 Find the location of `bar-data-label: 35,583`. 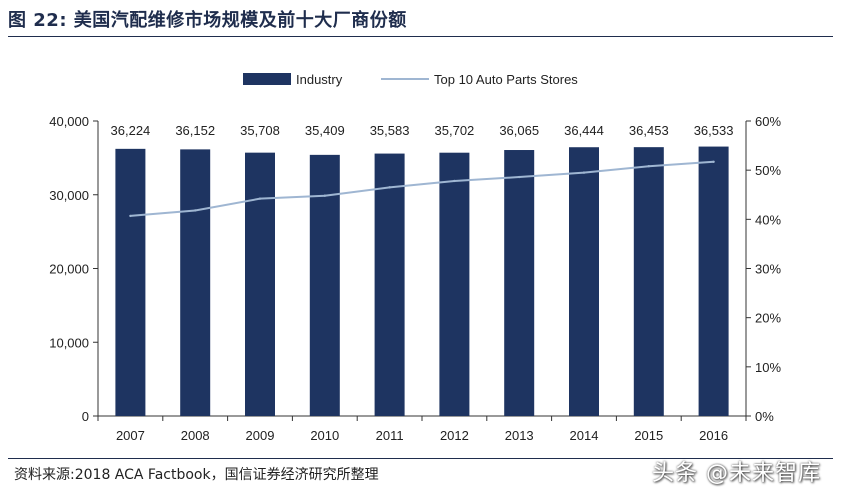

bar-data-label: 35,583 is located at coordinates (390, 130).